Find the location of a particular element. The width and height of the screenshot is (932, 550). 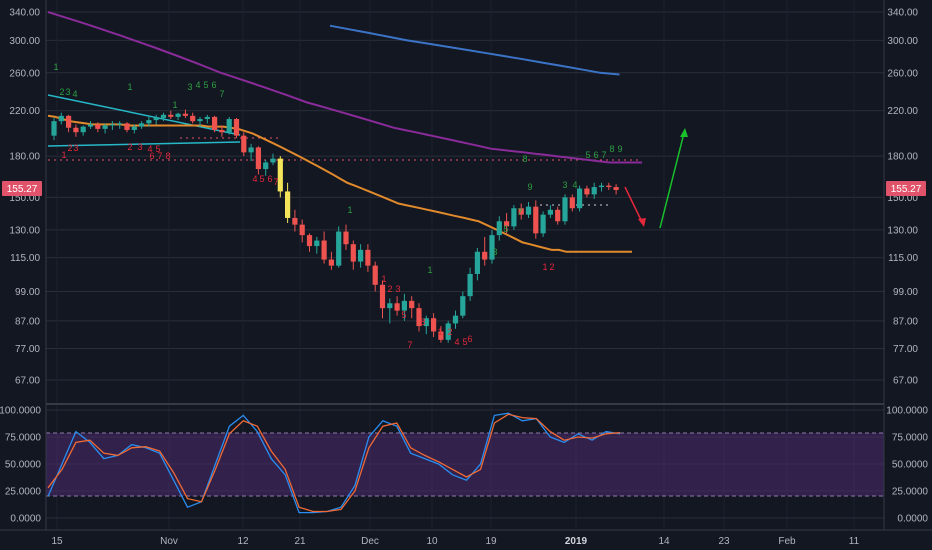

td-sell-count: 5 is located at coordinates (403, 315).